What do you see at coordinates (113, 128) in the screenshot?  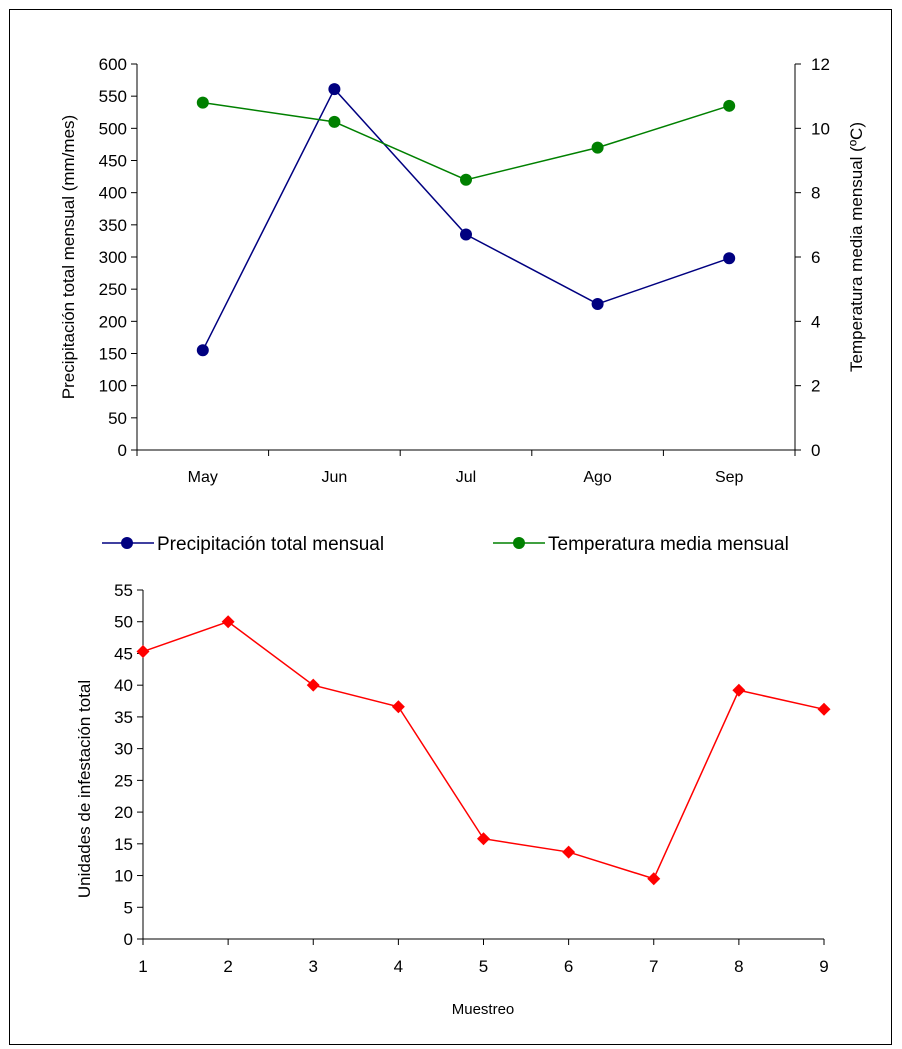 I see `chart1-y-tick-label: 500` at bounding box center [113, 128].